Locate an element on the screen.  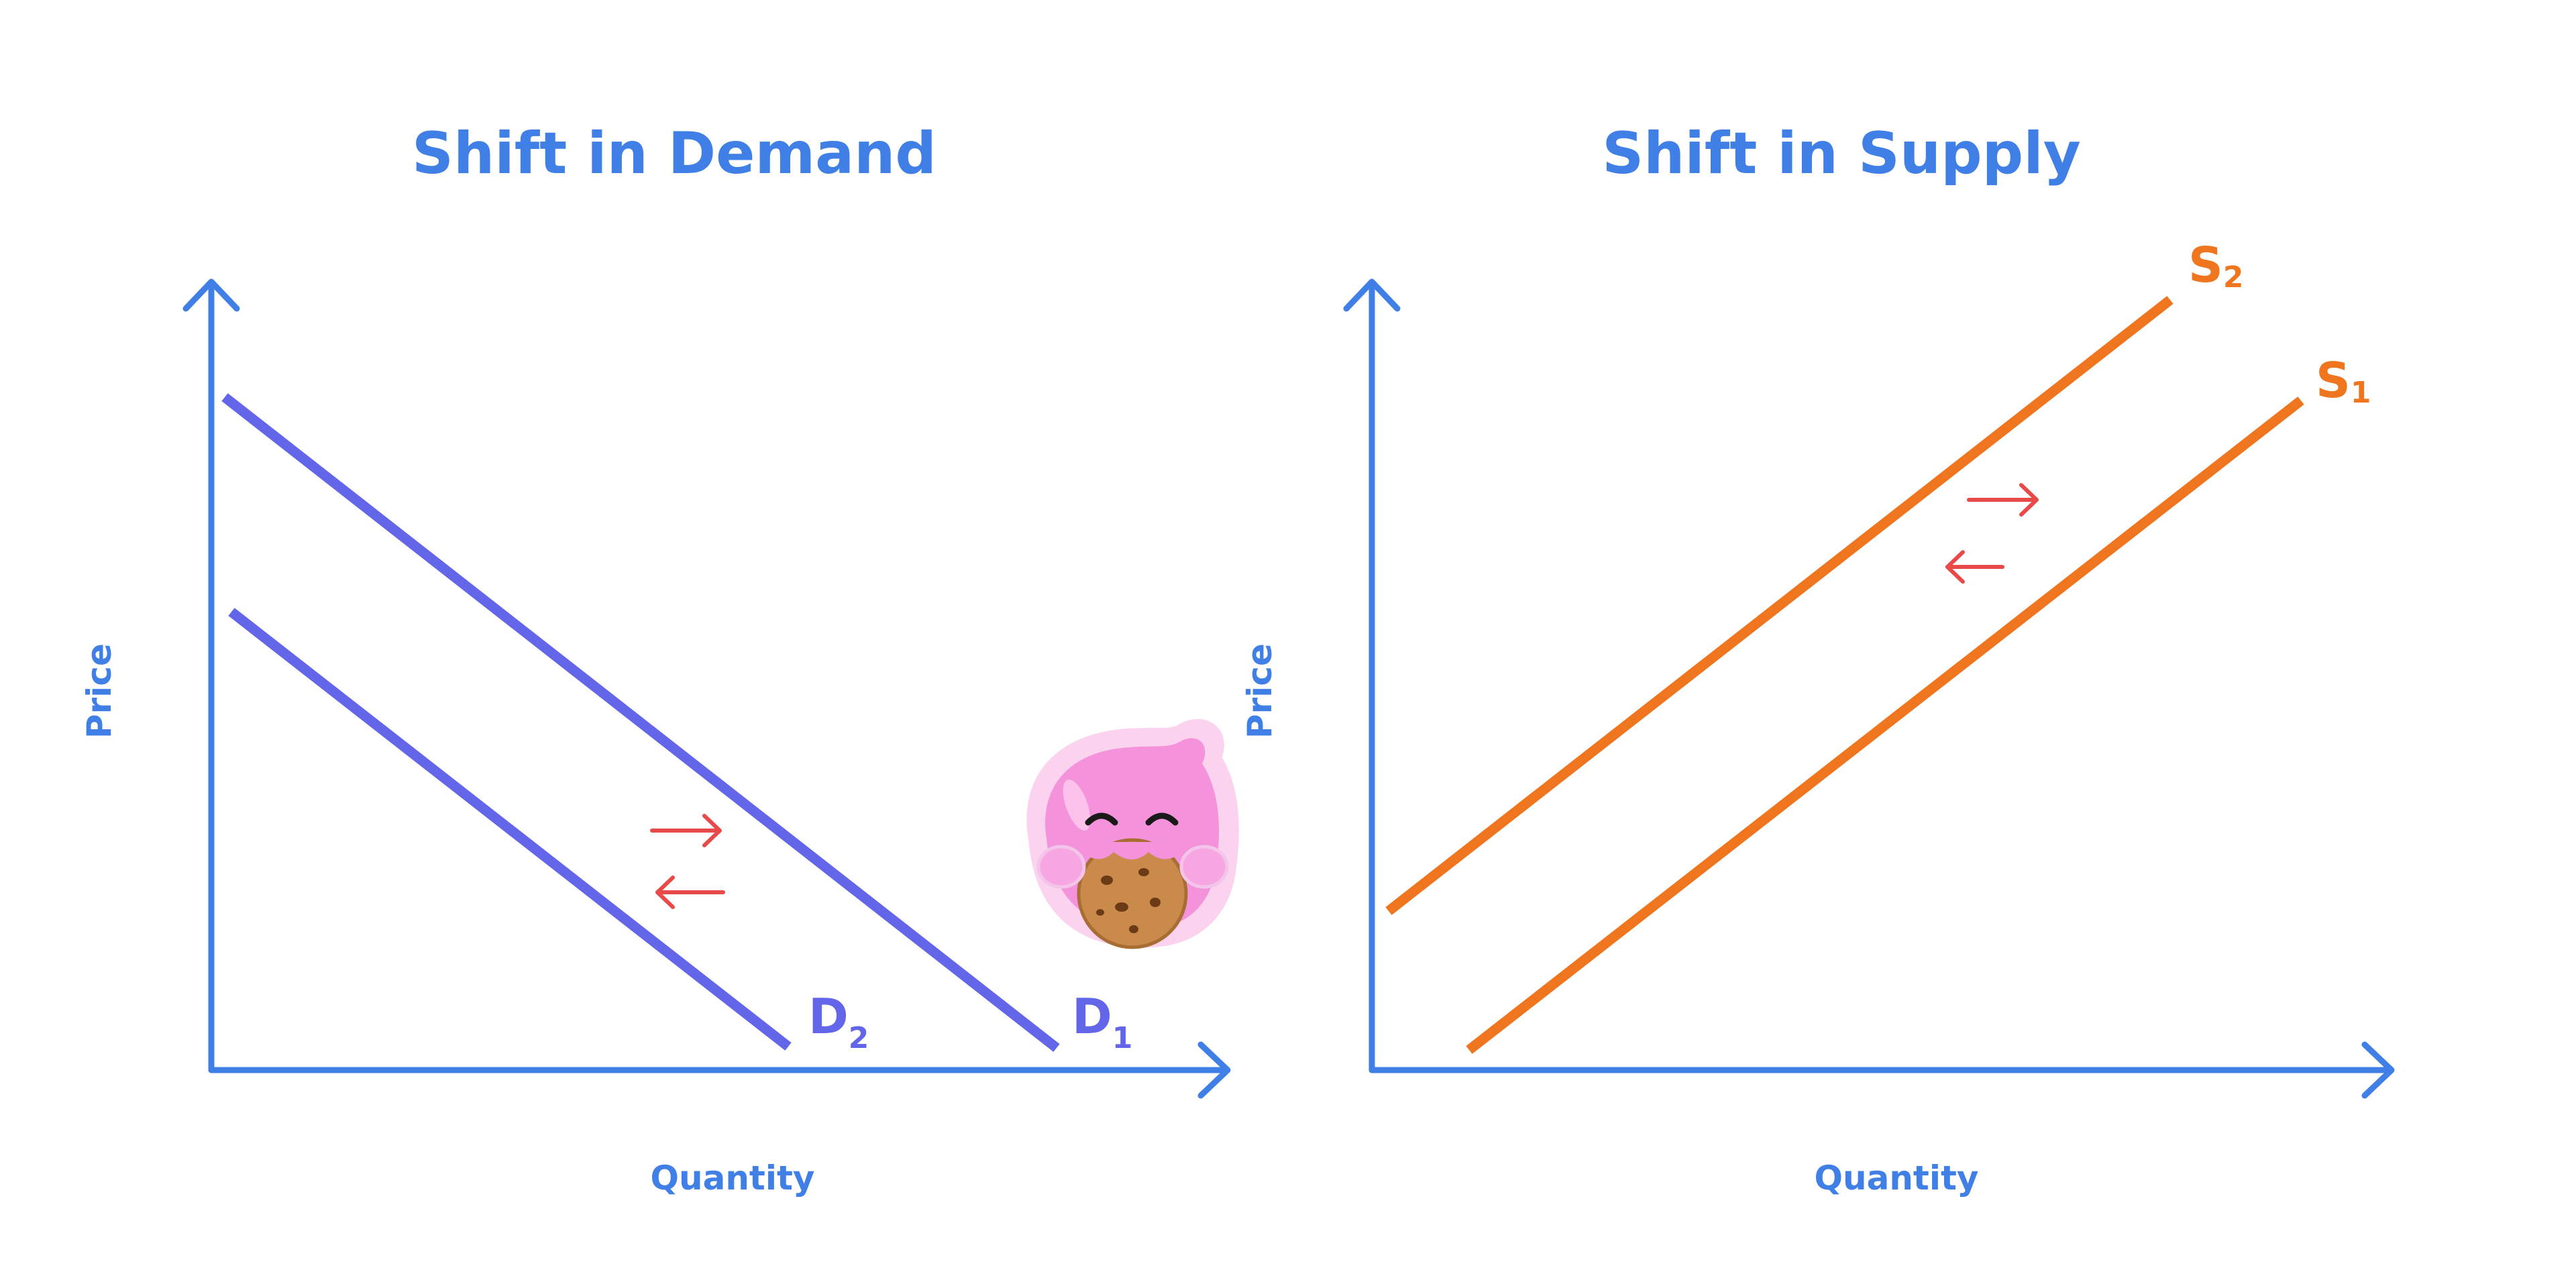
supply-panel-title: Shift in Supply is located at coordinates (1841, 153).